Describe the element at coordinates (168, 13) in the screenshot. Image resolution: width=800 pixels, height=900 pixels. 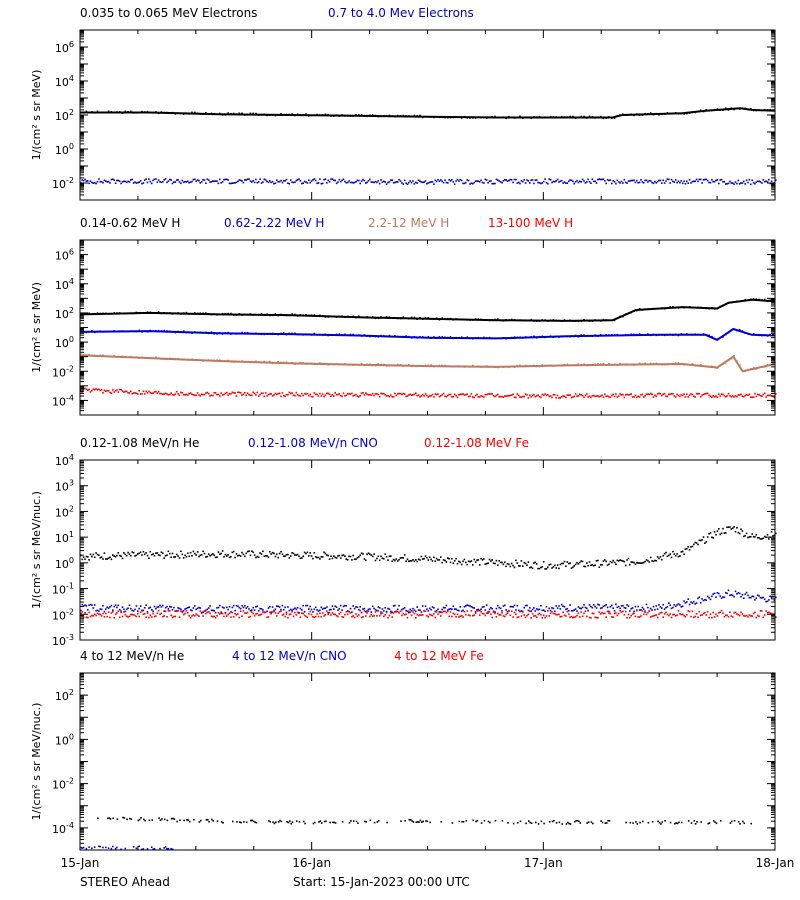
I see `legend-label: 0.035 to 0.065 MeV Electrons` at that location.